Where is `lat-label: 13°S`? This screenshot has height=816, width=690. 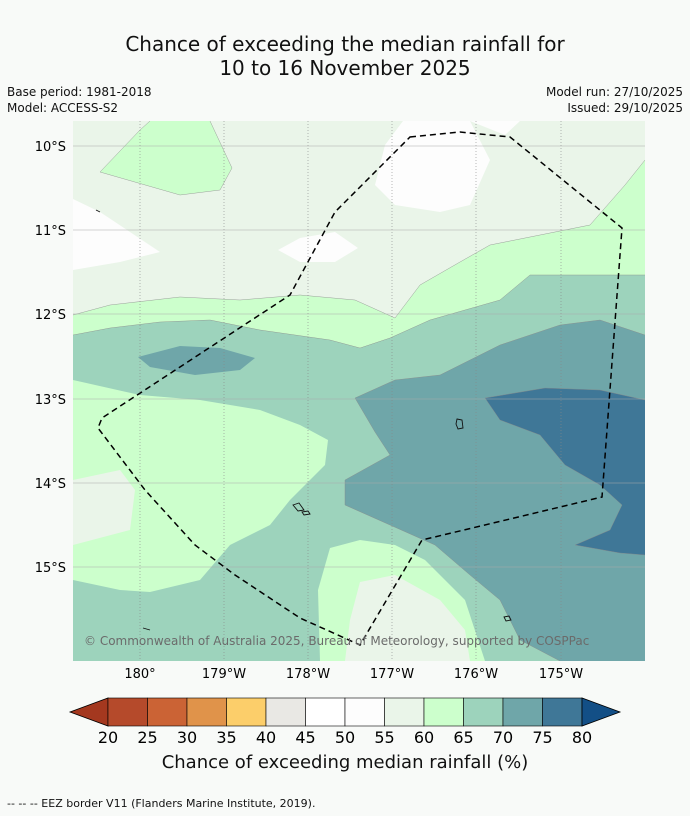
lat-label: 13°S is located at coordinates (50, 400).